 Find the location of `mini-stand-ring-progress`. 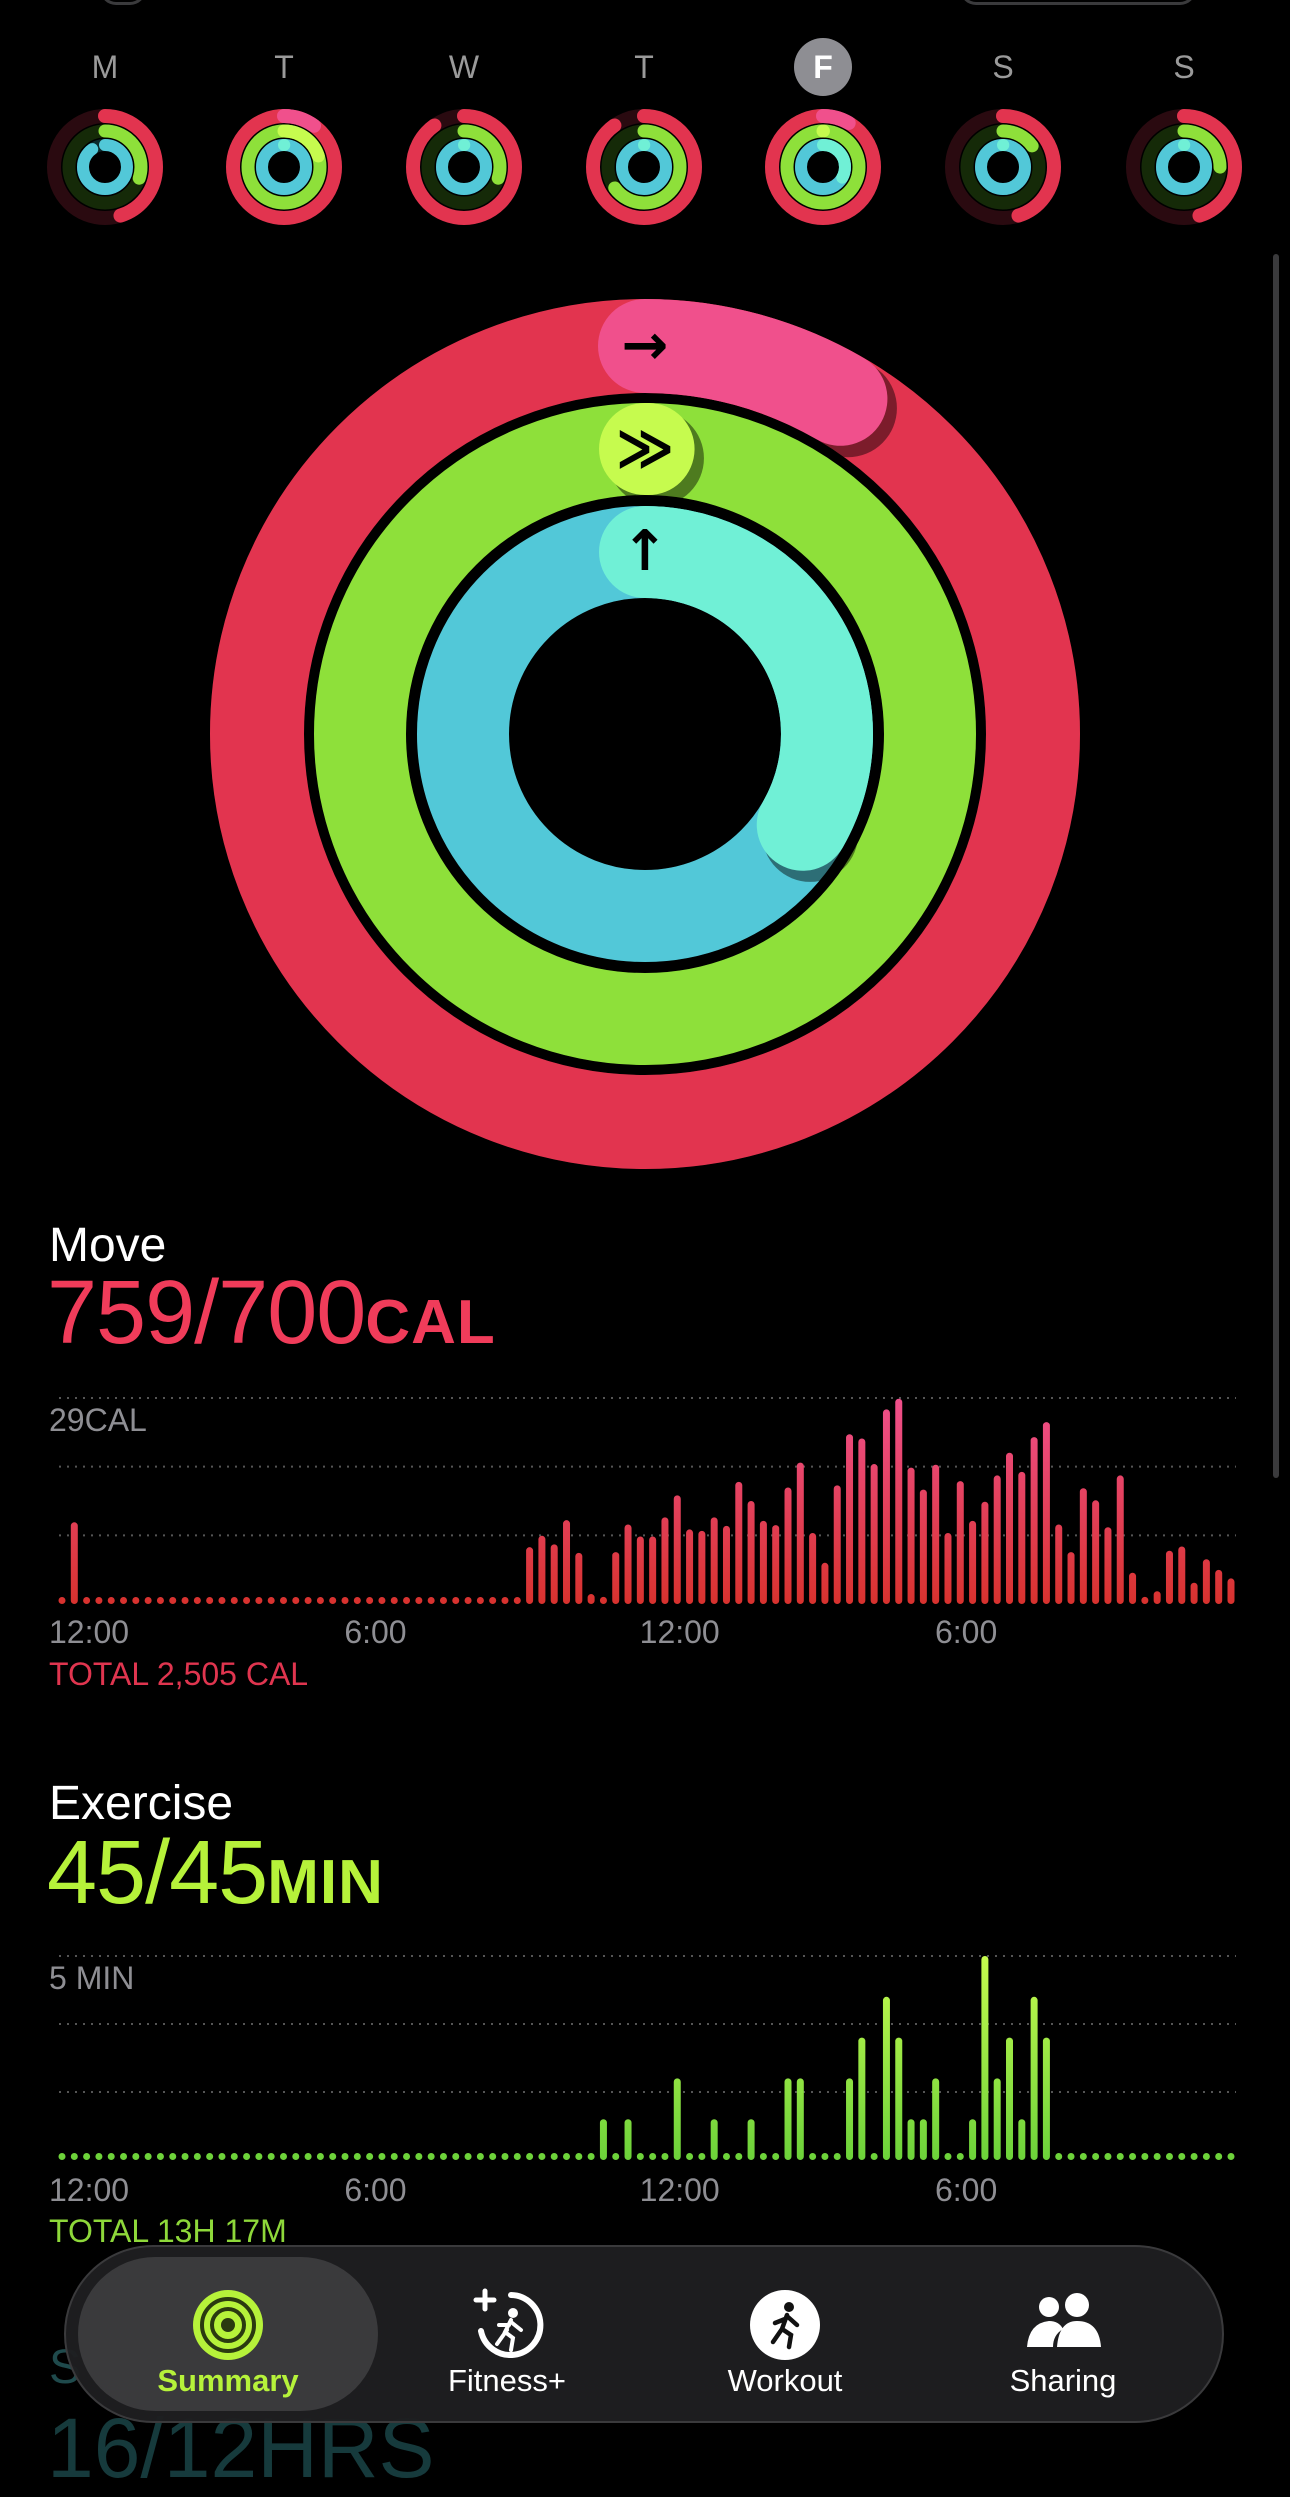

mini-stand-ring-progress is located at coordinates (105, 167).